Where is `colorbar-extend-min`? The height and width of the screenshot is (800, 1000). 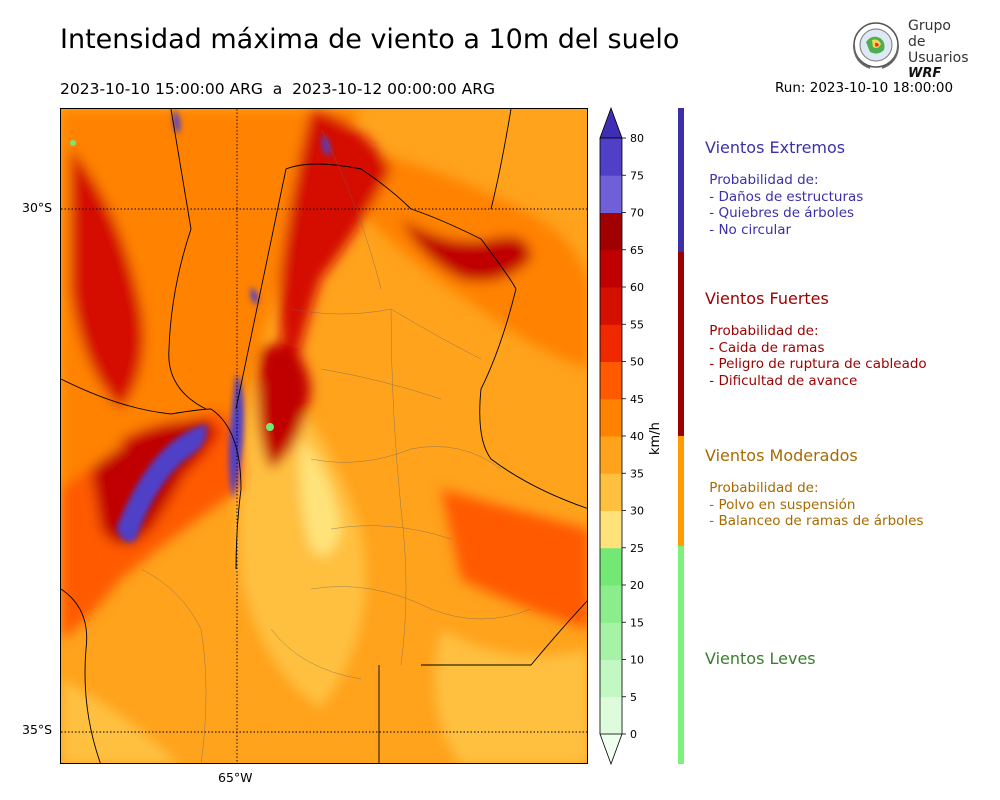 colorbar-extend-min is located at coordinates (611, 749).